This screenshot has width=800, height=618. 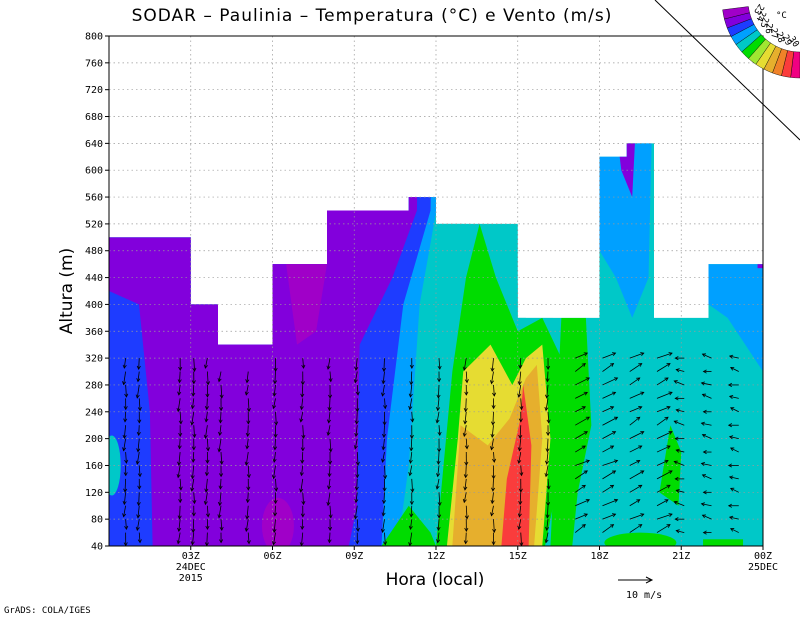 I want to click on temp-zone-23-low, so click(x=277, y=521).